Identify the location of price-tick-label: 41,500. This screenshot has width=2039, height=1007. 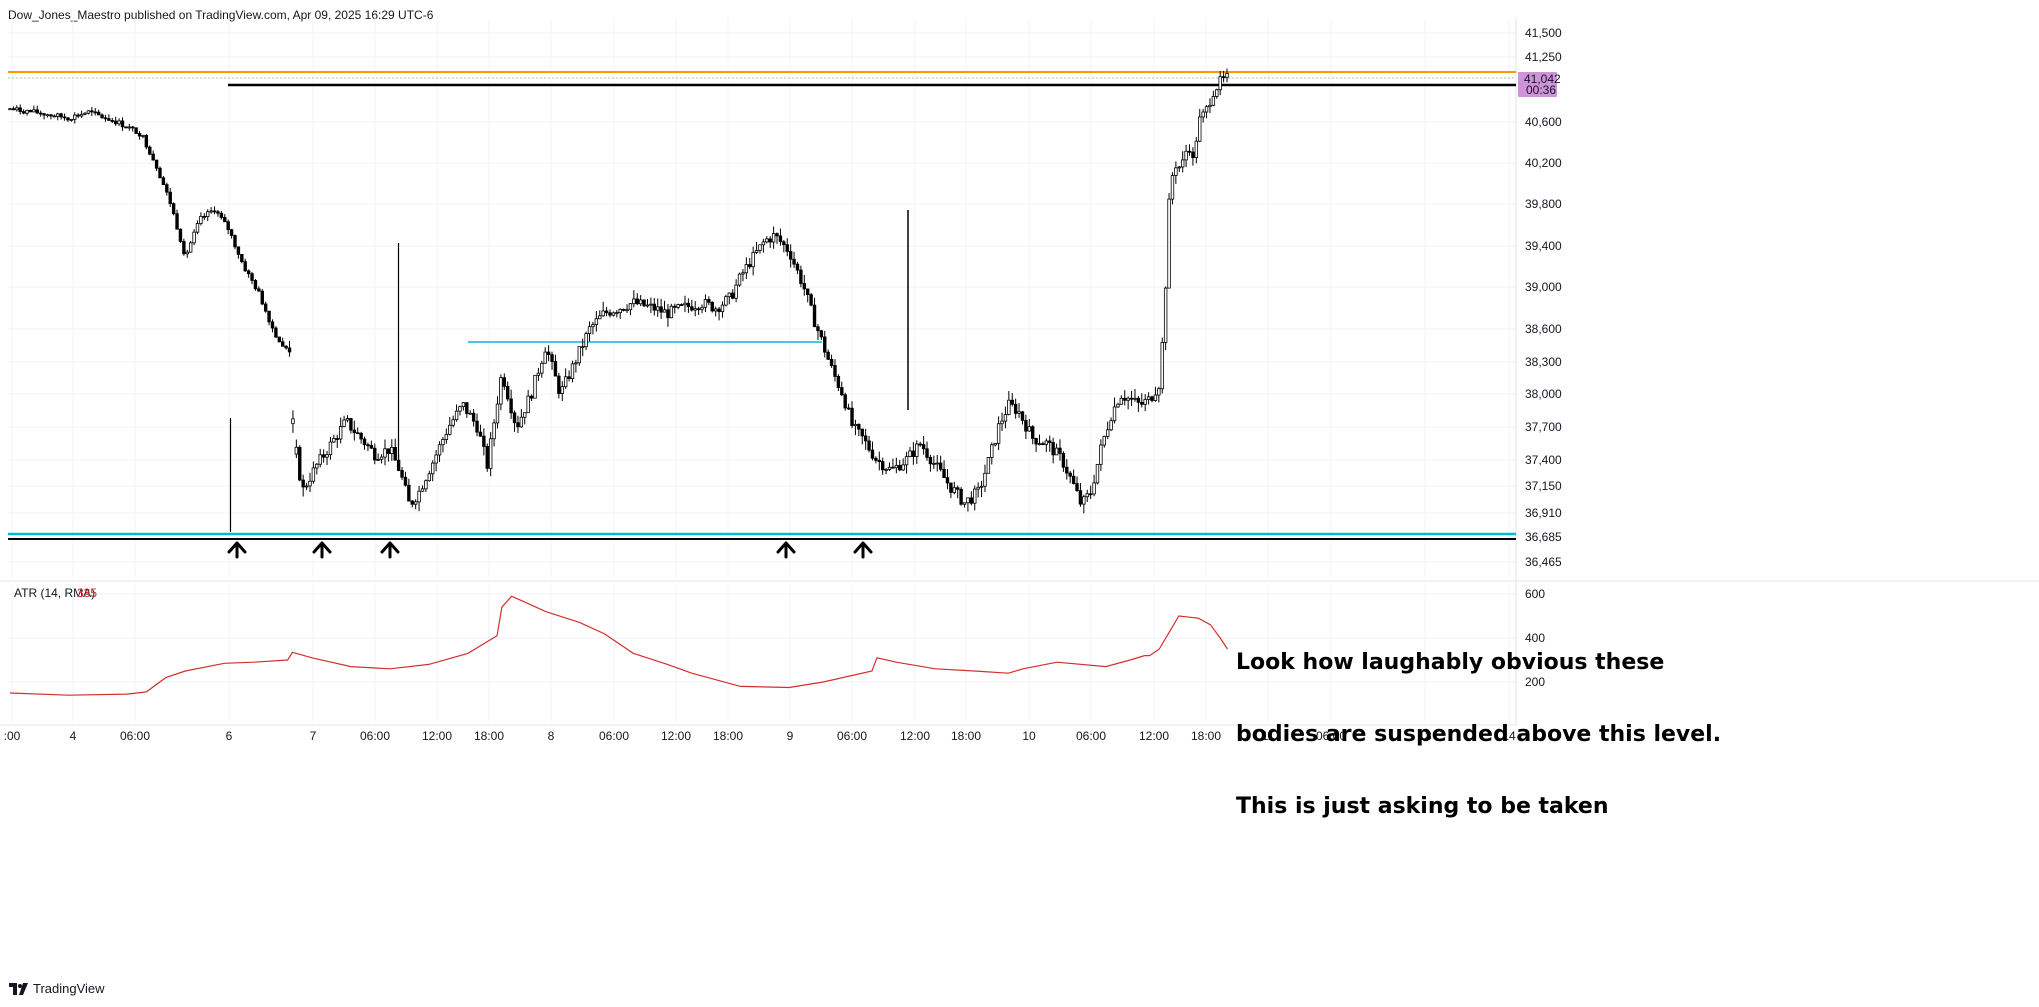
(1543, 33).